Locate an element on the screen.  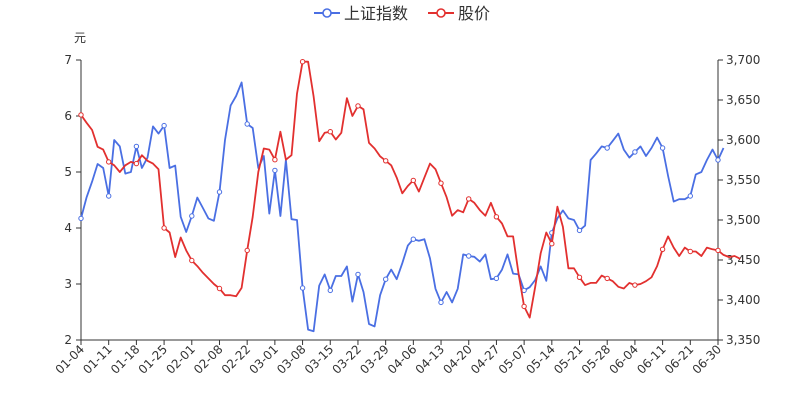
x-tick-label: 05-14 is located at coordinates (540, 359).